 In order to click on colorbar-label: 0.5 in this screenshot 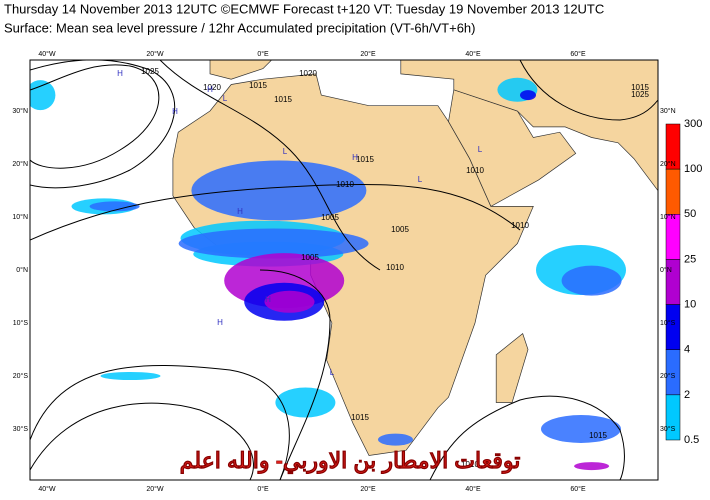, I will do `click(691, 440)`.